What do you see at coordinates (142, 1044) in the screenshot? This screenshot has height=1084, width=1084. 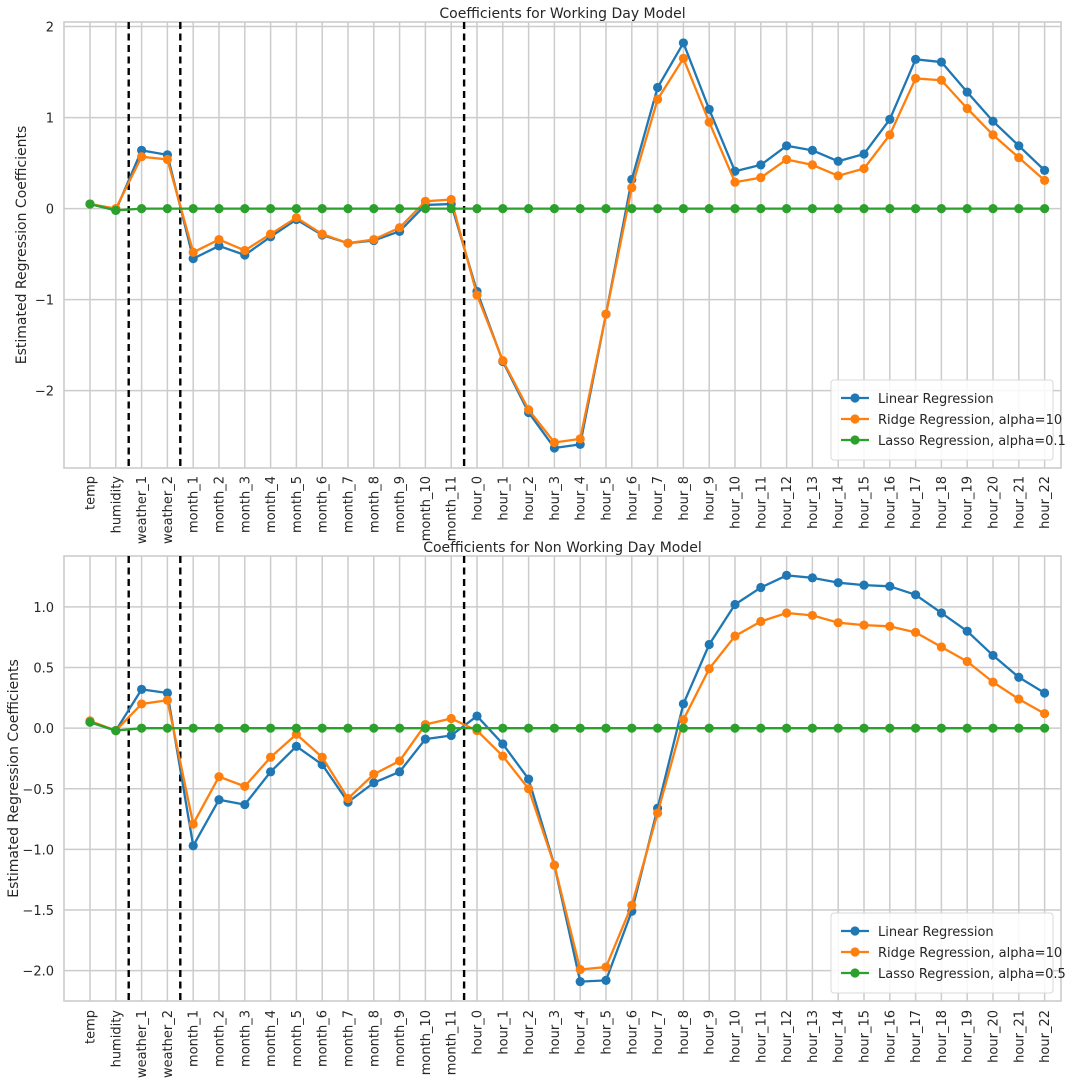 I see `x-tick-label: weather_1` at bounding box center [142, 1044].